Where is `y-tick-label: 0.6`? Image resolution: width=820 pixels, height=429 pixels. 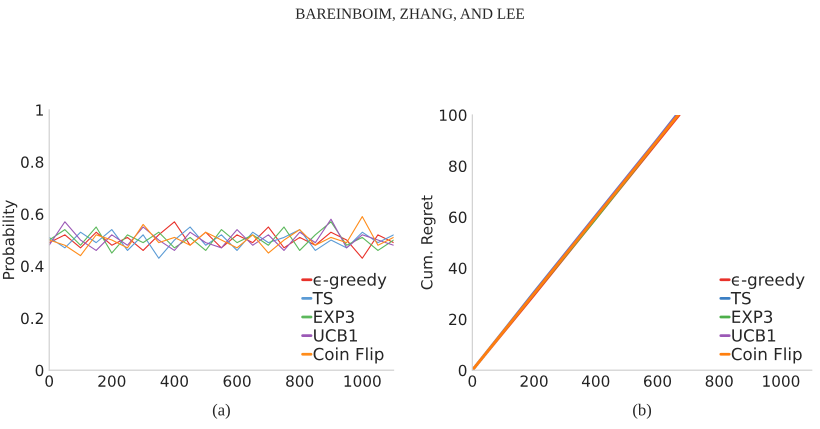 y-tick-label: 0.6 is located at coordinates (32, 214).